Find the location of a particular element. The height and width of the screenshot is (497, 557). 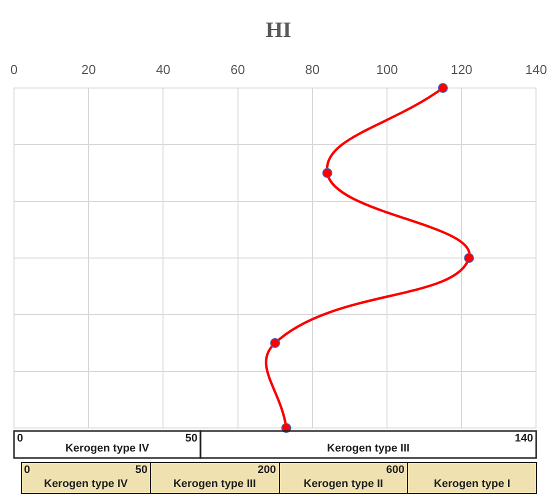

x-tick-label: 40 is located at coordinates (163, 69).